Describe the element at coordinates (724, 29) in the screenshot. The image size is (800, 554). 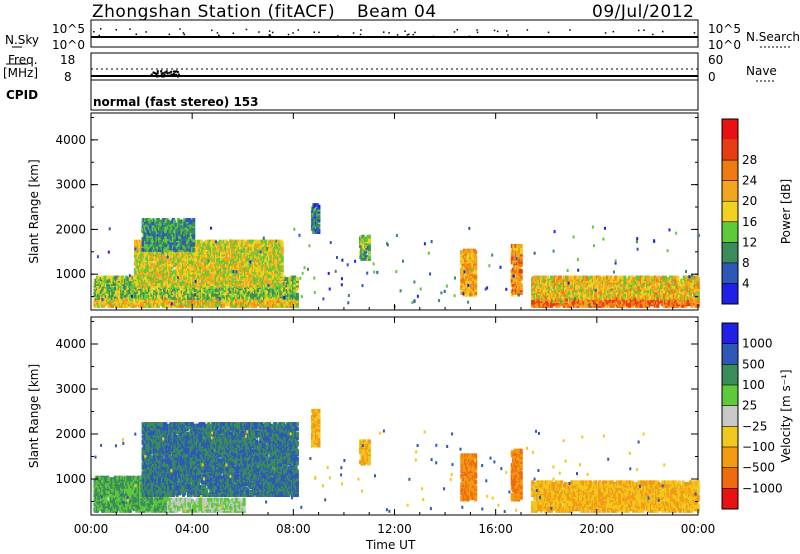
I see `nsearch-tick-top: 10^5` at that location.